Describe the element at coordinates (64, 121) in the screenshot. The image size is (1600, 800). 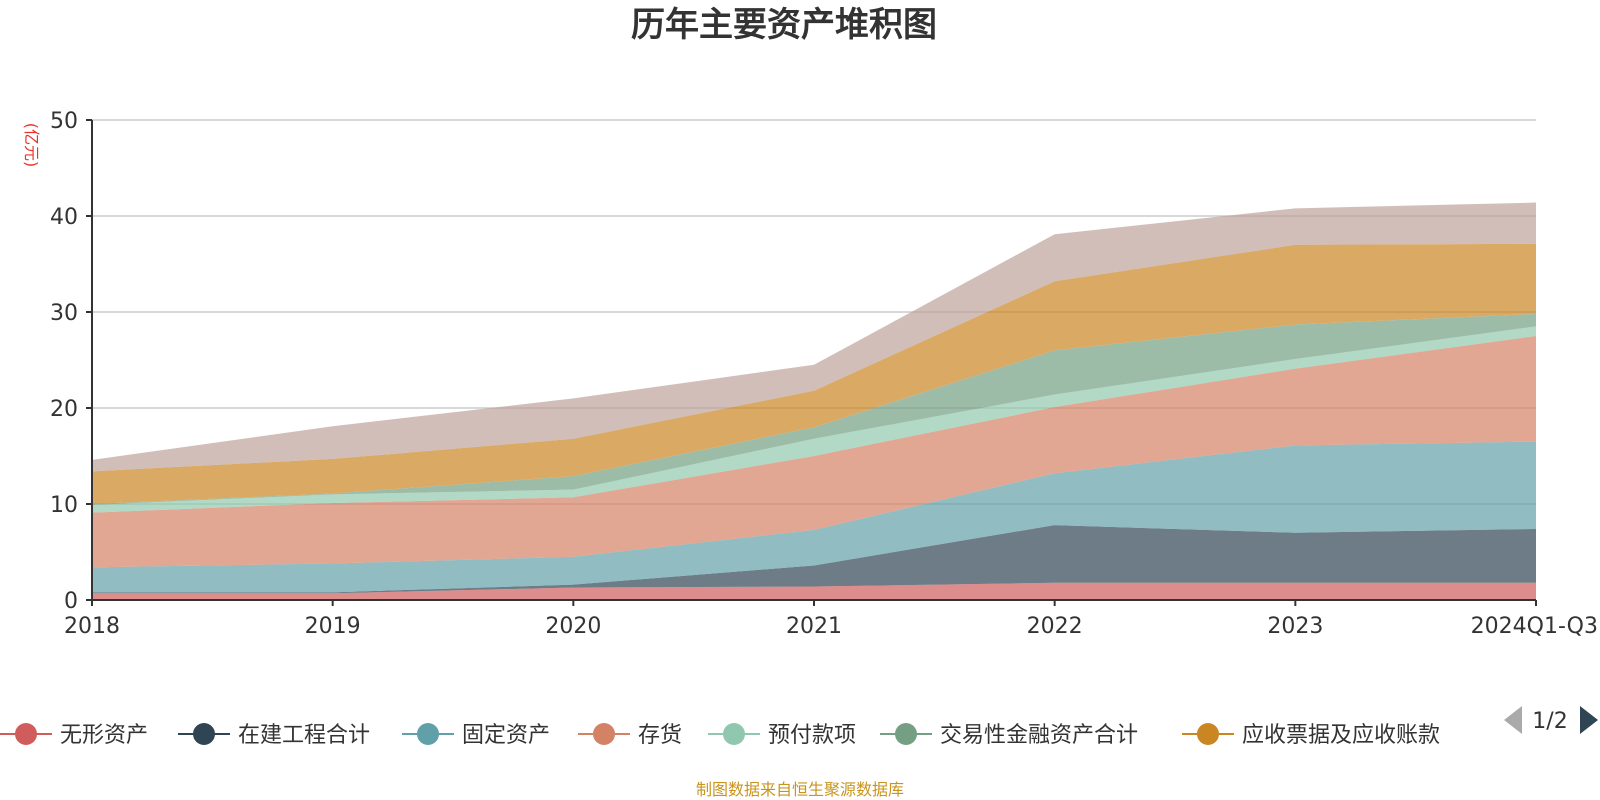
I see `y-tick-label: 50` at that location.